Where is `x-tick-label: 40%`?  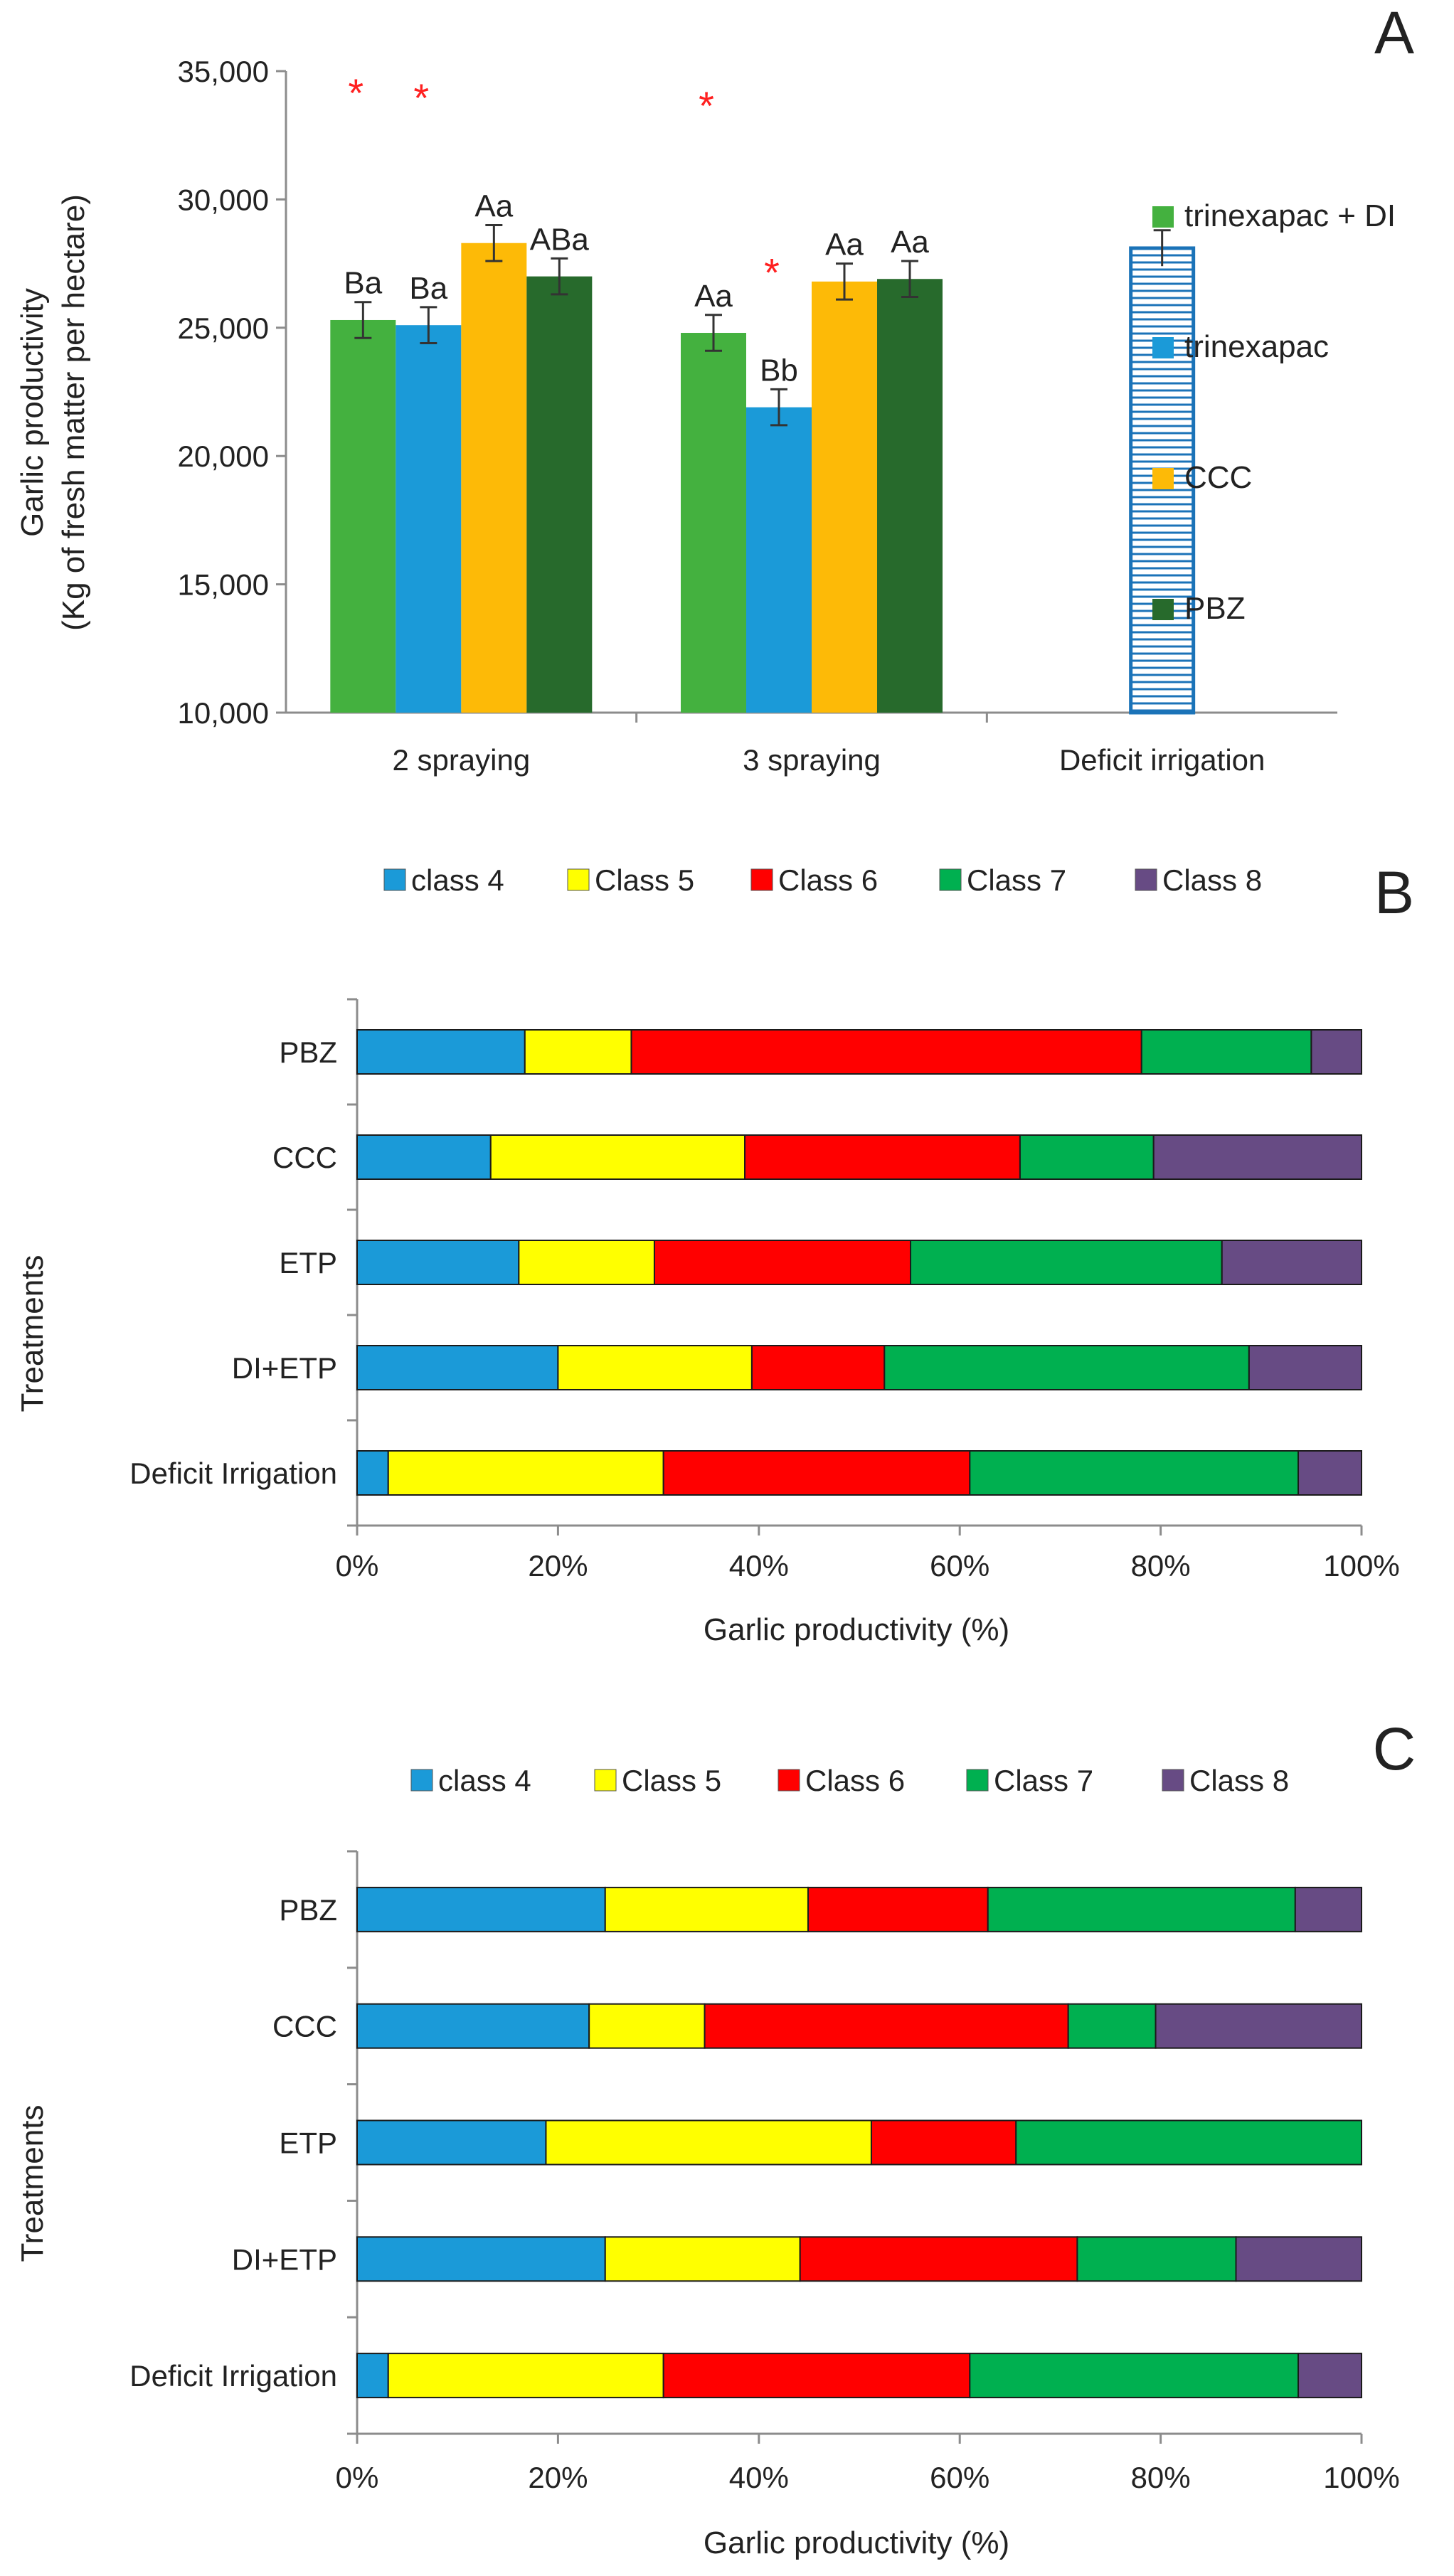 x-tick-label: 40% is located at coordinates (759, 1565).